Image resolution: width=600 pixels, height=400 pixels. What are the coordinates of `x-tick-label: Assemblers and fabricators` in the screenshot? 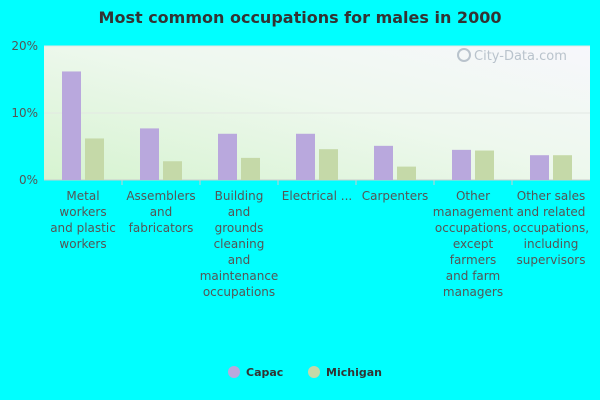 It's located at (160, 212).